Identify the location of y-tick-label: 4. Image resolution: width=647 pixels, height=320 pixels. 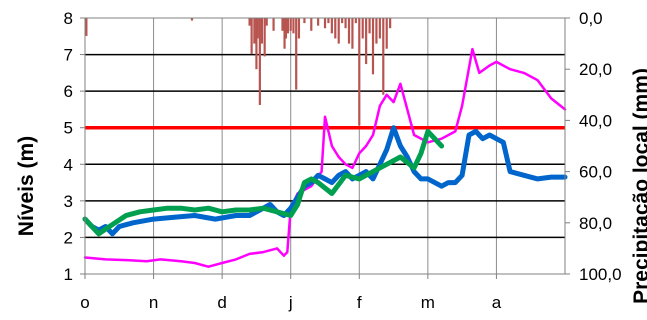
(68, 164).